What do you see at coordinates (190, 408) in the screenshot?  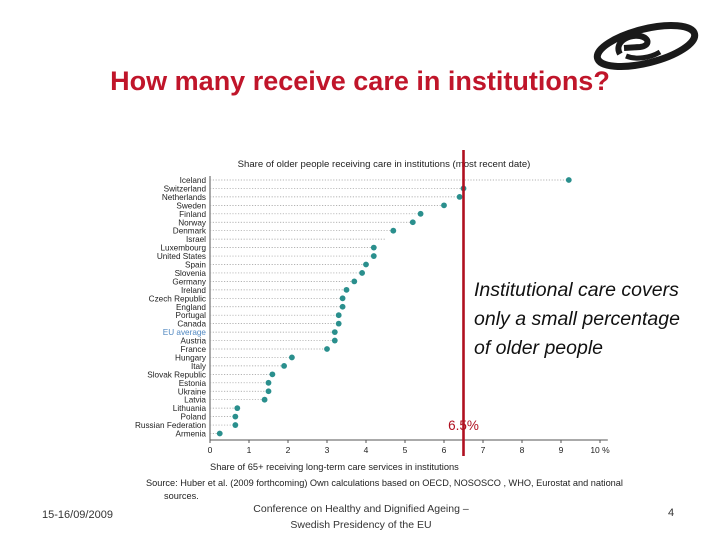 I see `category-label: Lithuania` at bounding box center [190, 408].